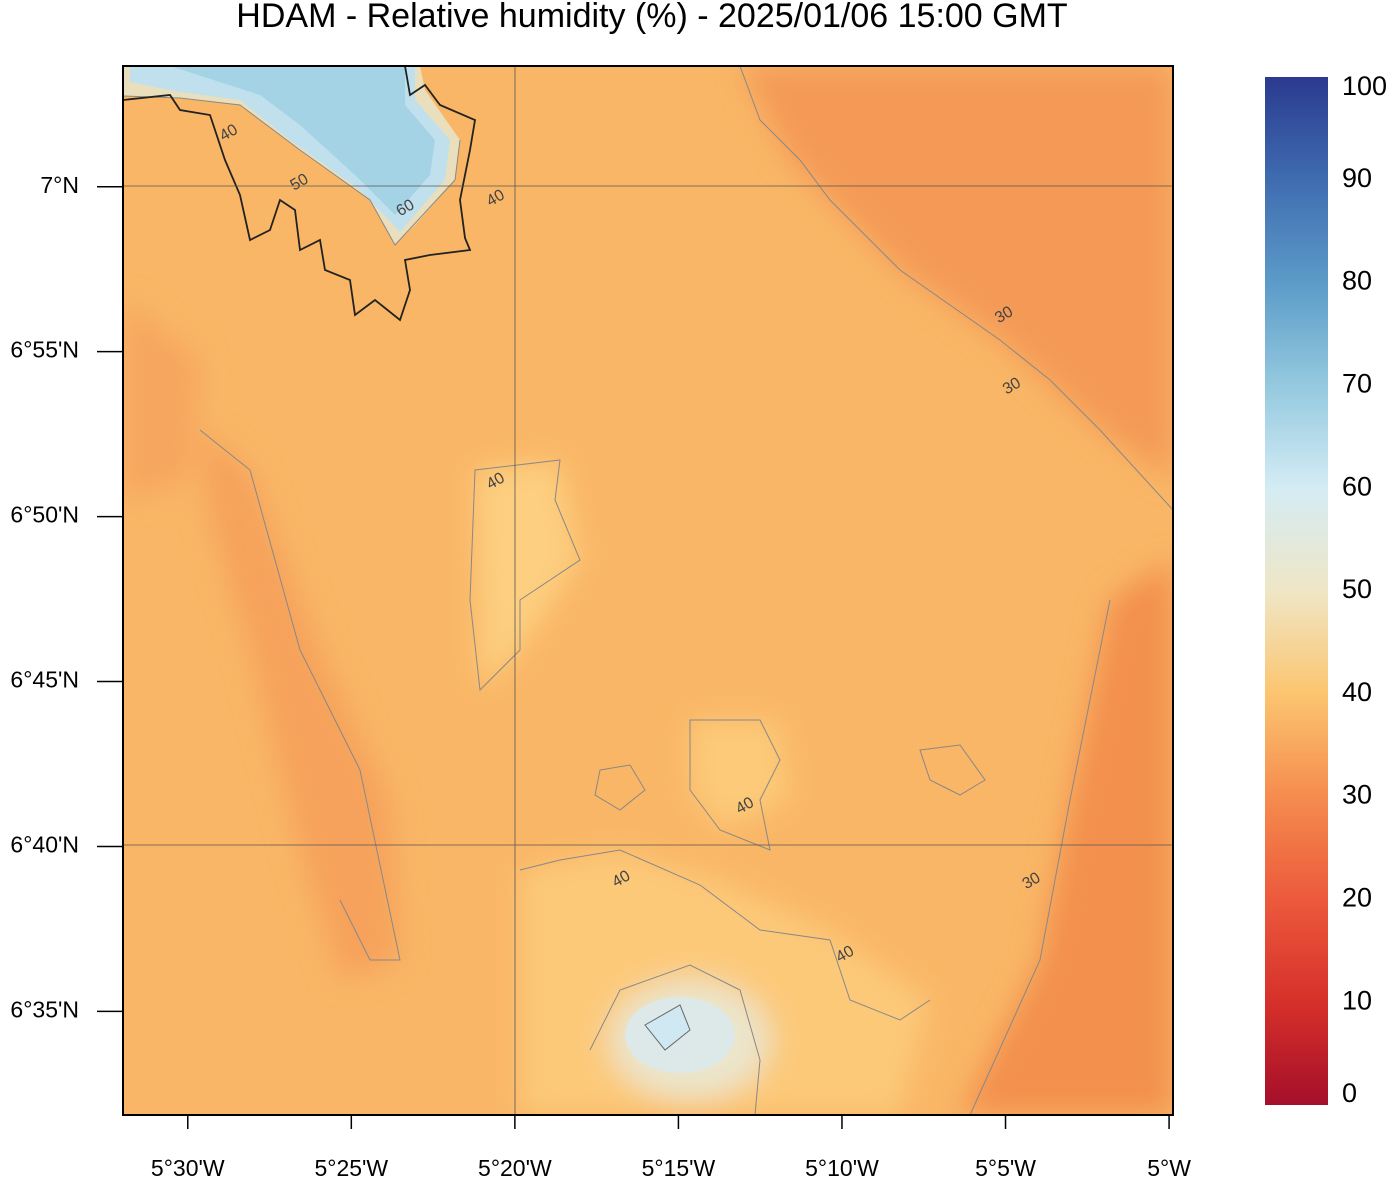 This screenshot has height=1181, width=1394. What do you see at coordinates (1357, 589) in the screenshot?
I see `colorbar-tick-label: 50` at bounding box center [1357, 589].